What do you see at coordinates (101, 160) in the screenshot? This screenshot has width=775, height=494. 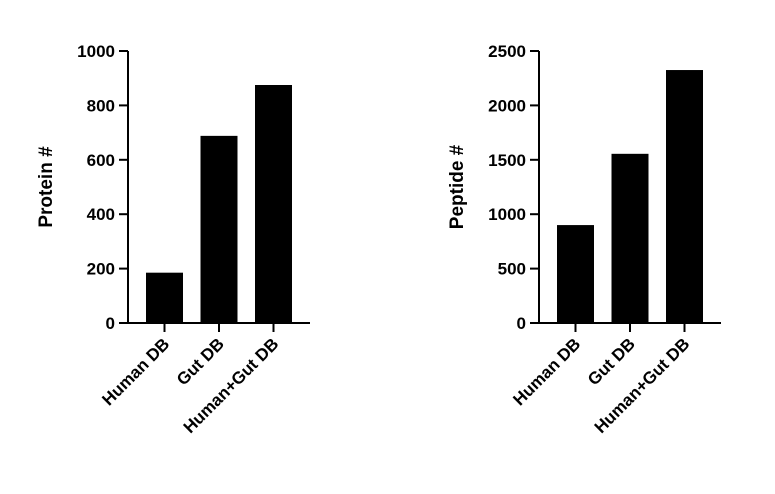 I see `y-tick-label: 600` at bounding box center [101, 160].